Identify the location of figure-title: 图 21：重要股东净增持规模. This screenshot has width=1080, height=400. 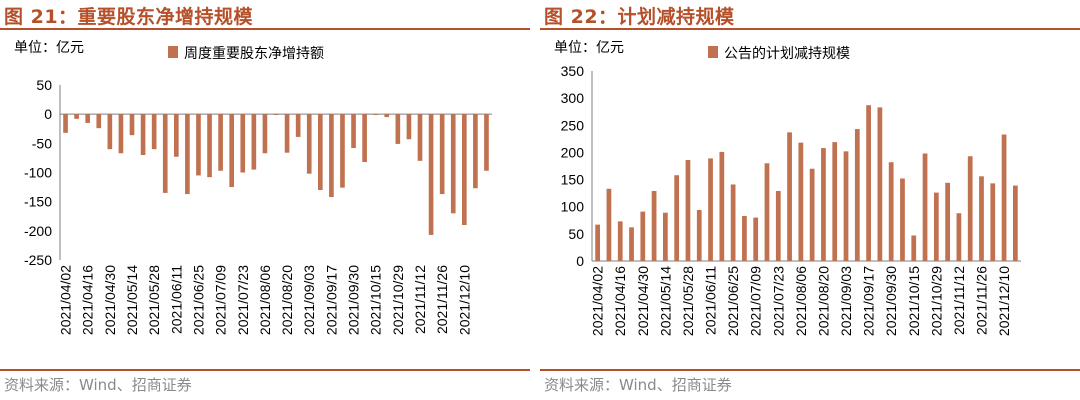
(129, 17).